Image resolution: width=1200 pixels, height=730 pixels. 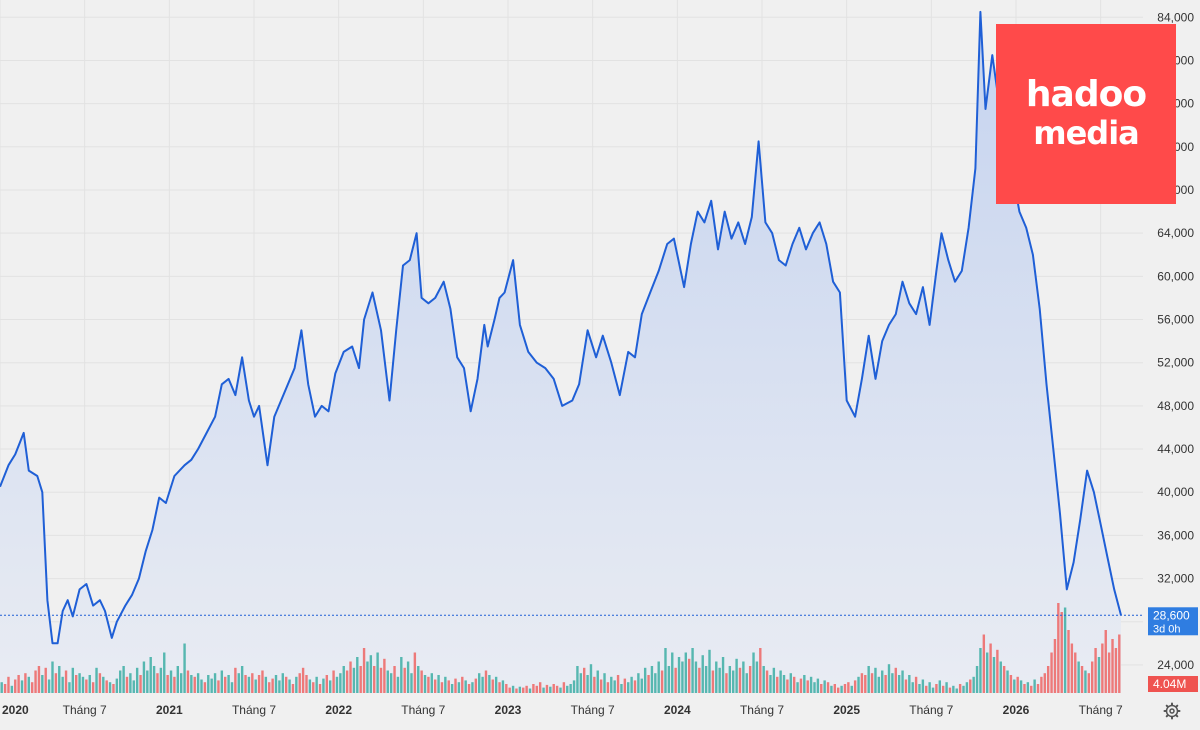 I want to click on gear-icon, so click(x=1172, y=711).